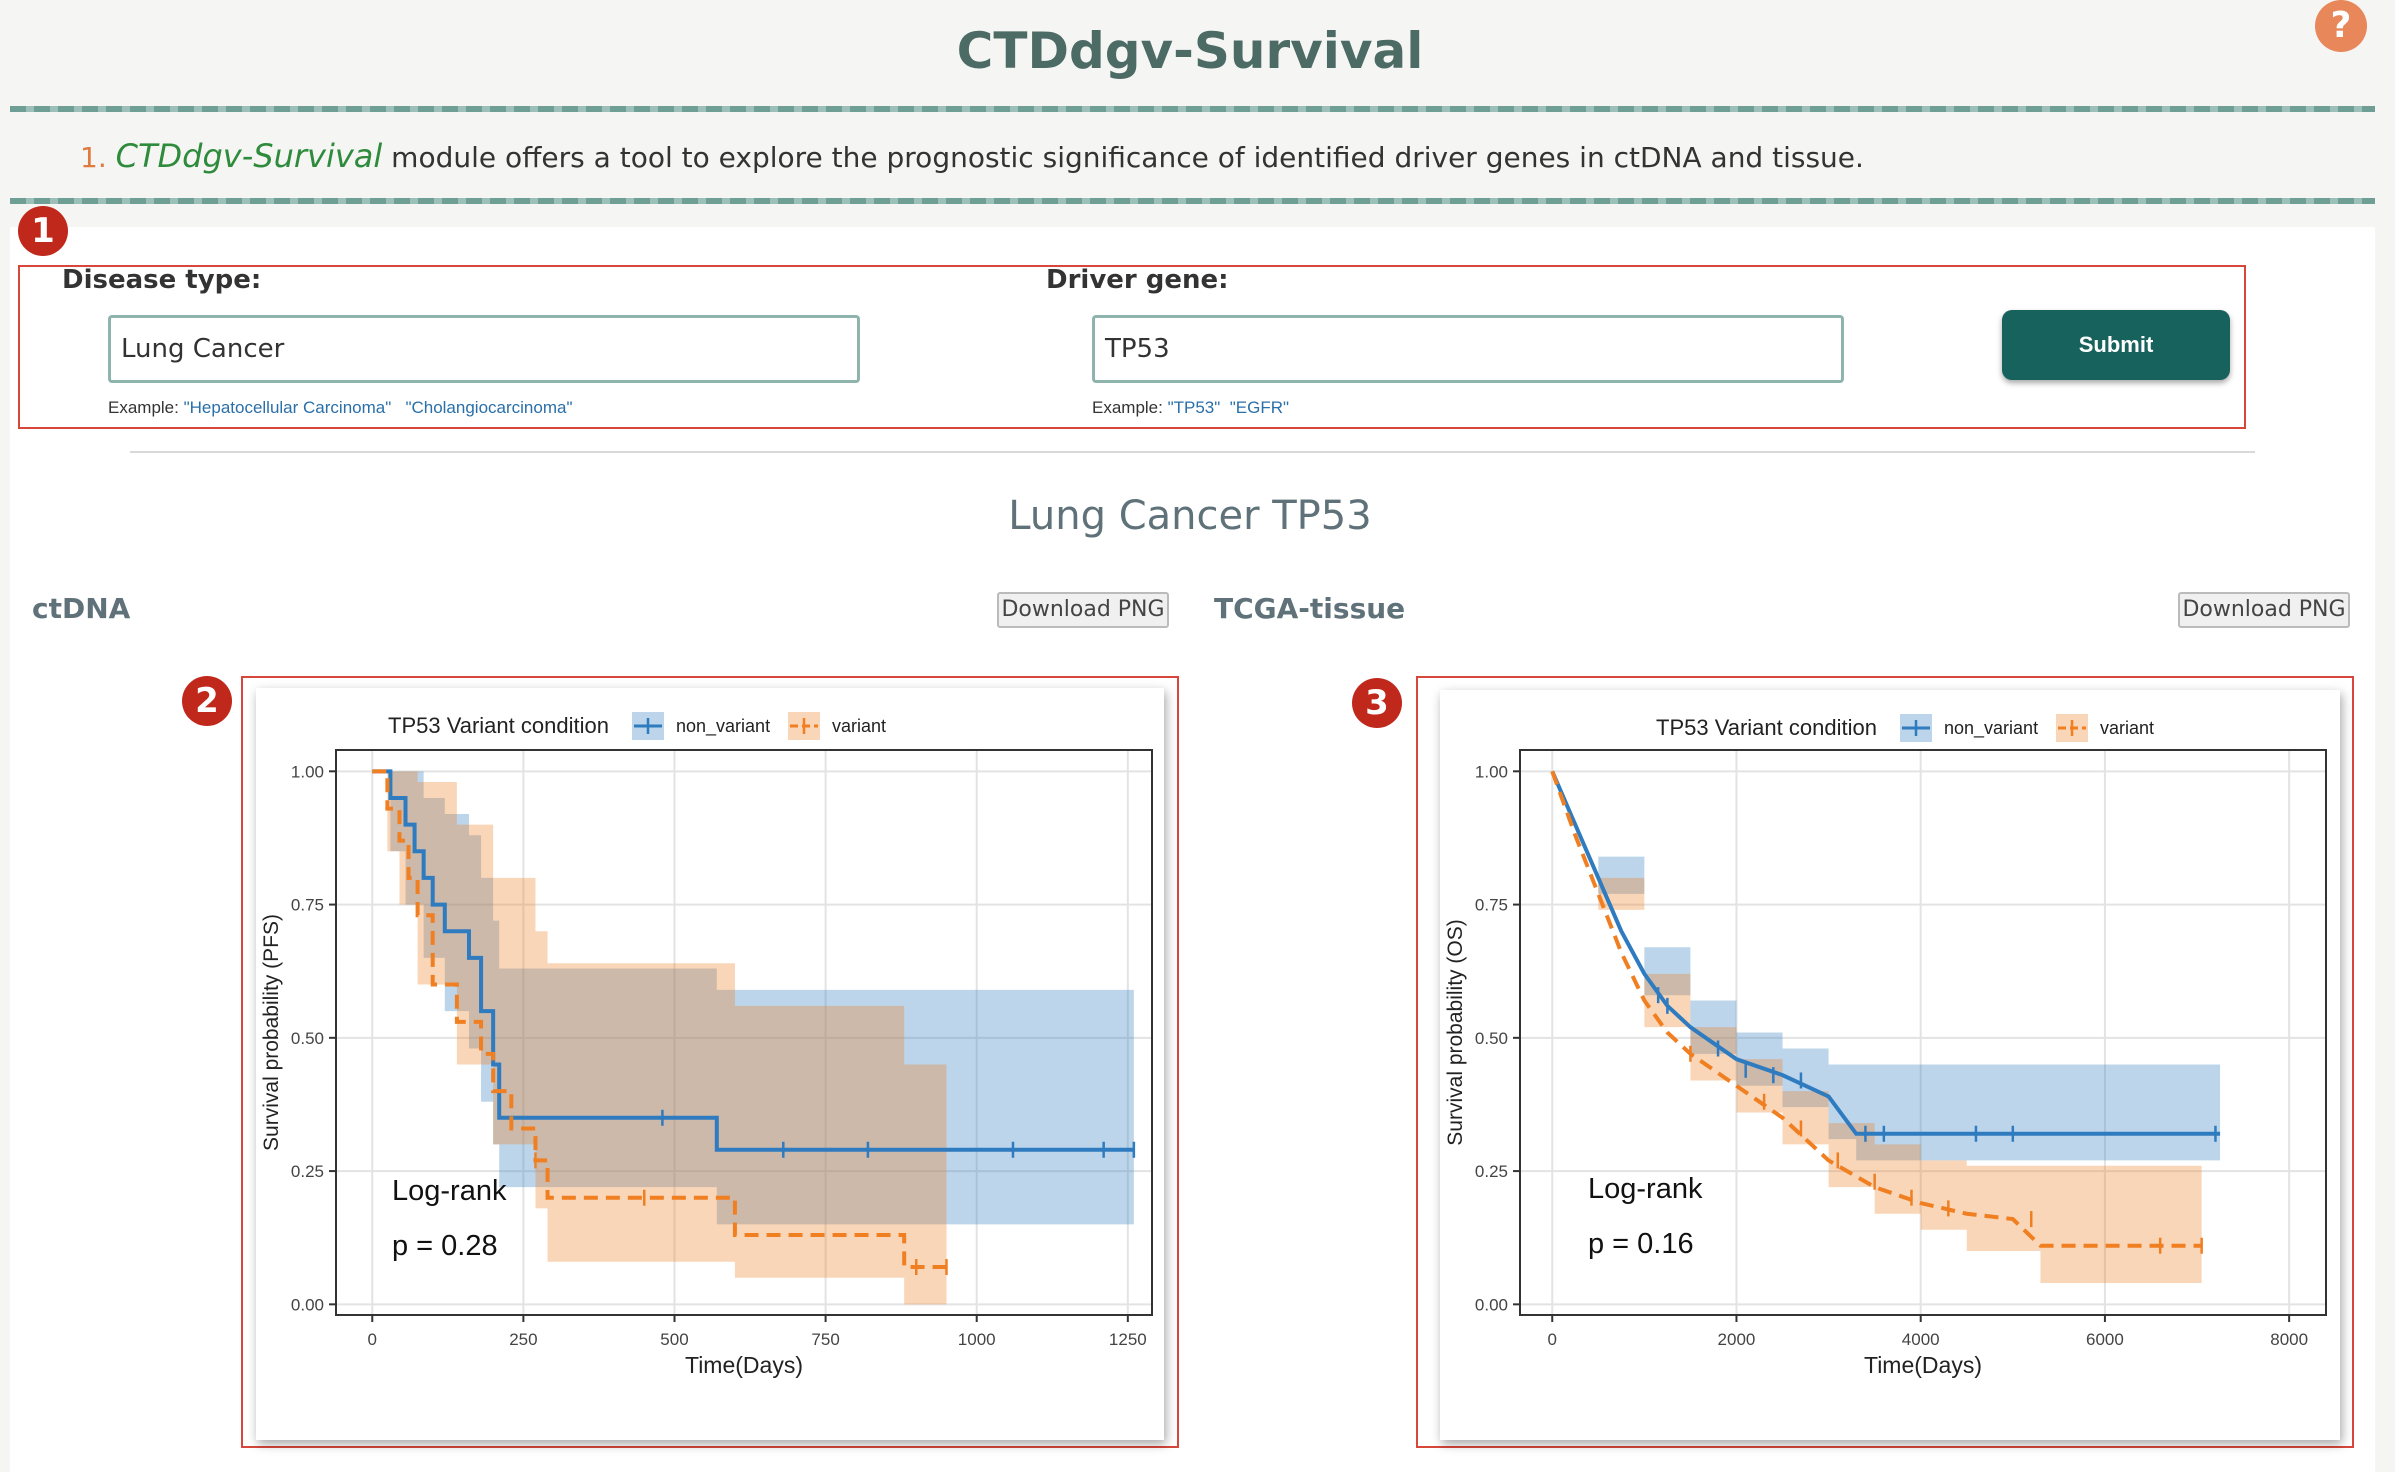  What do you see at coordinates (162, 280) in the screenshot?
I see `disease-type-label: Disease type:` at bounding box center [162, 280].